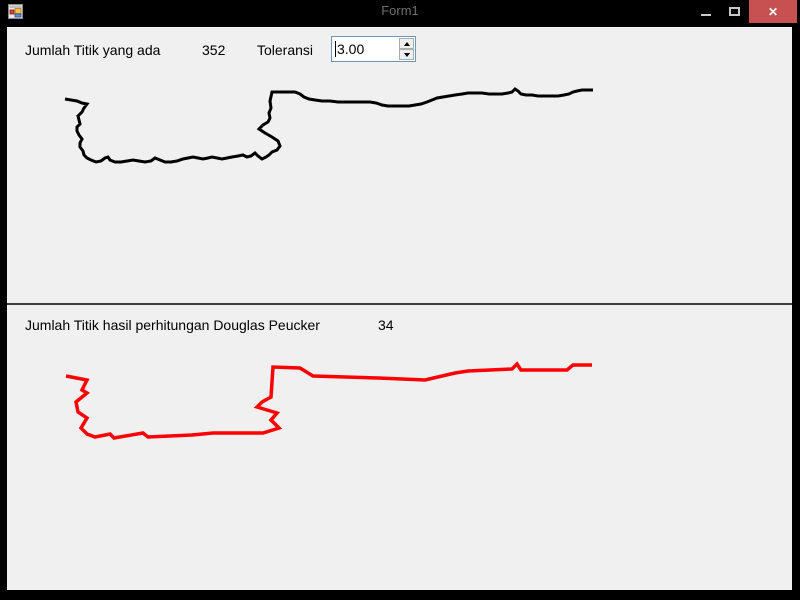  What do you see at coordinates (328, 125) in the screenshot?
I see `original-polyline` at bounding box center [328, 125].